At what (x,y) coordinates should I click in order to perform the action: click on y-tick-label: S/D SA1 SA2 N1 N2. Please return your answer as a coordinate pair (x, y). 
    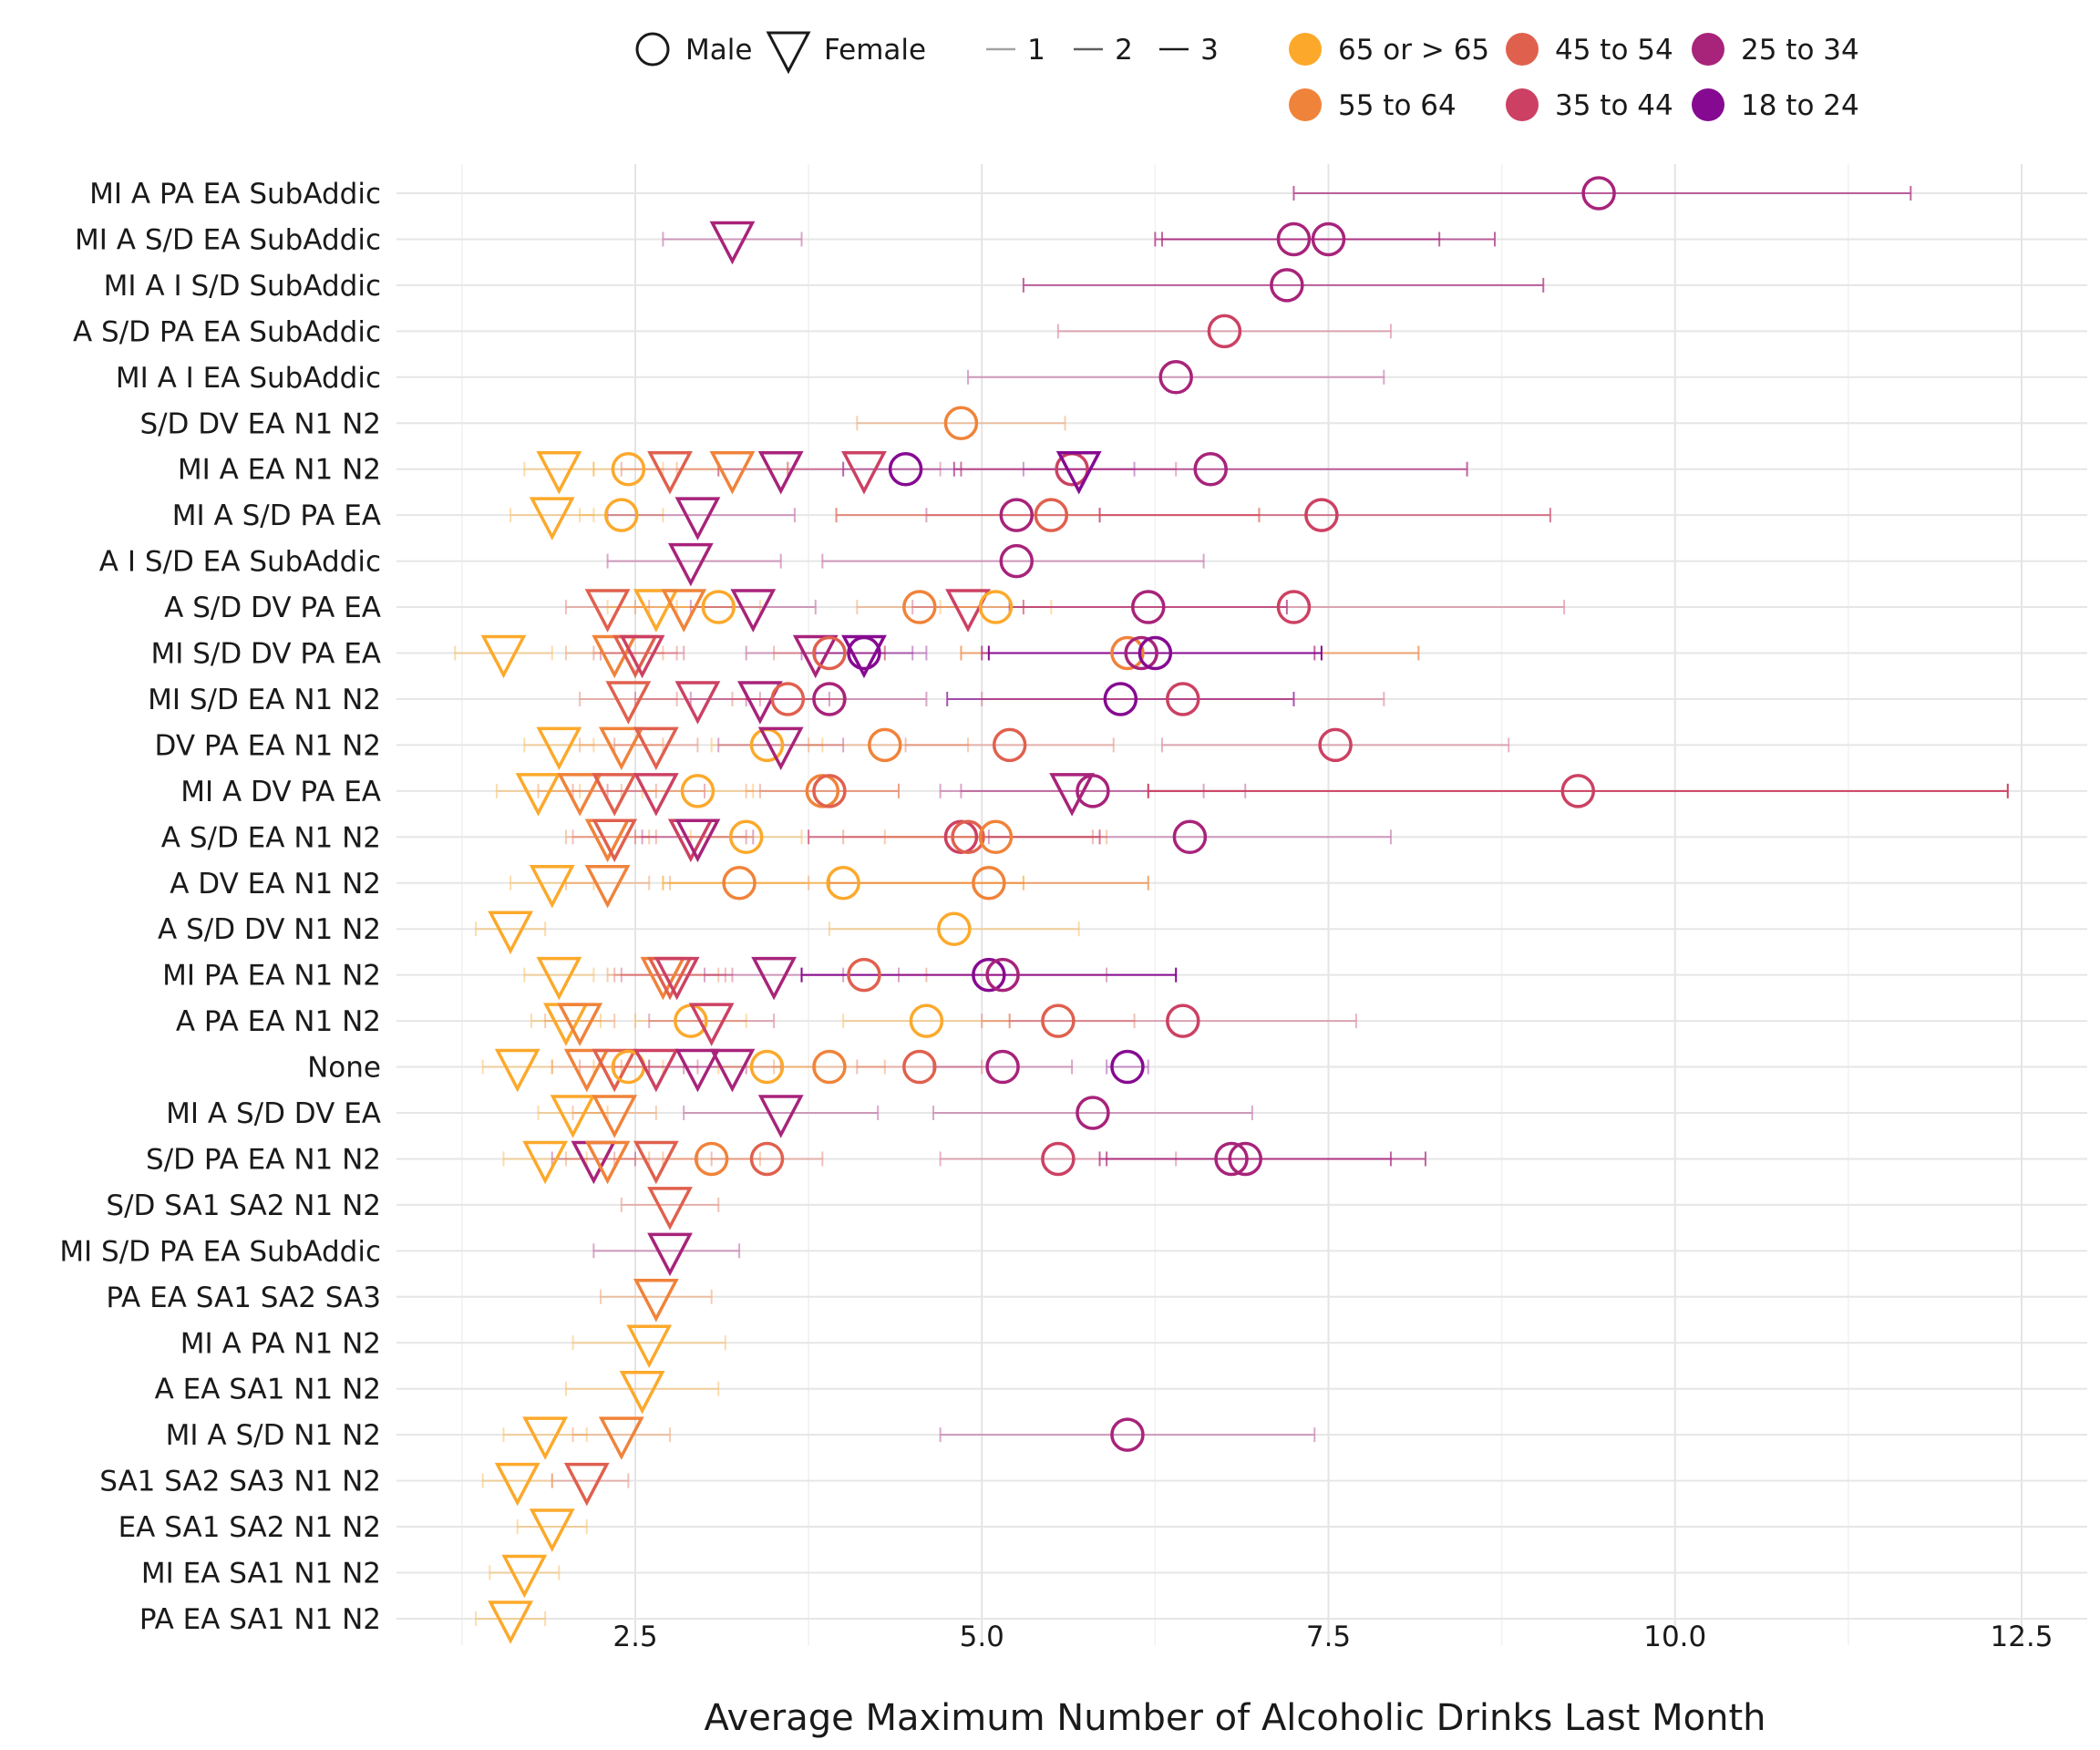
    Looking at the image, I should click on (244, 1206).